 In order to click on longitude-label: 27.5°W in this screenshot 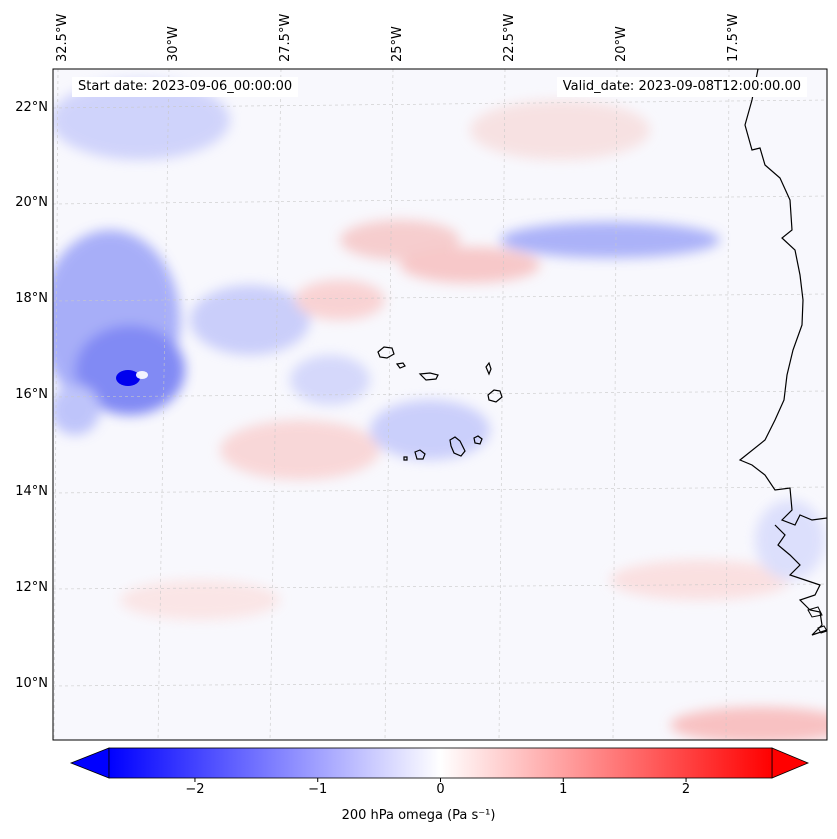, I will do `click(285, 37)`.